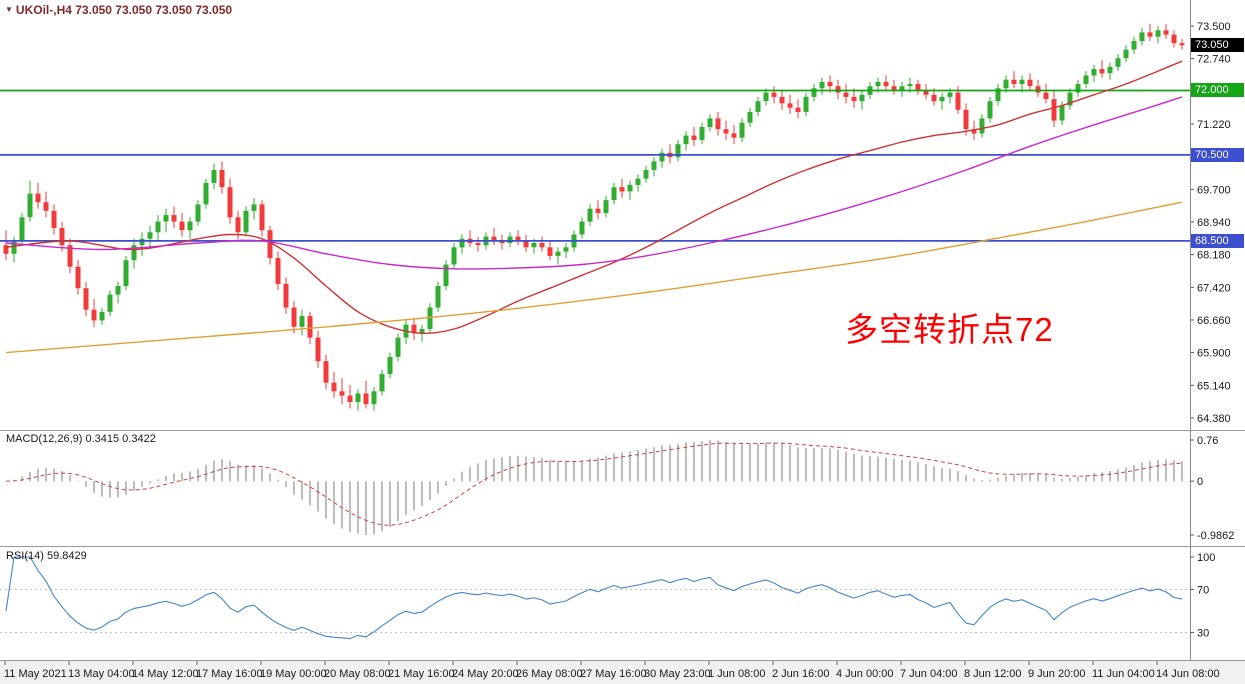  I want to click on time-axis-strip, so click(622, 672).